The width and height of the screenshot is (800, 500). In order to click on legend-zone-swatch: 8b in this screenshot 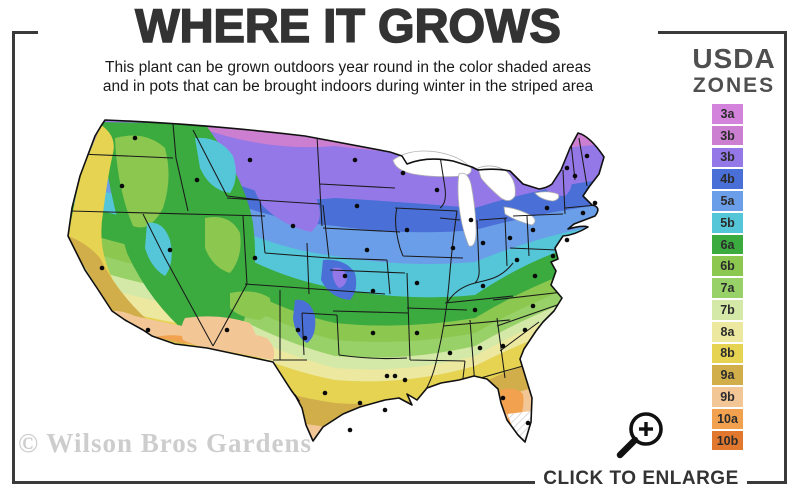, I will do `click(727, 353)`.